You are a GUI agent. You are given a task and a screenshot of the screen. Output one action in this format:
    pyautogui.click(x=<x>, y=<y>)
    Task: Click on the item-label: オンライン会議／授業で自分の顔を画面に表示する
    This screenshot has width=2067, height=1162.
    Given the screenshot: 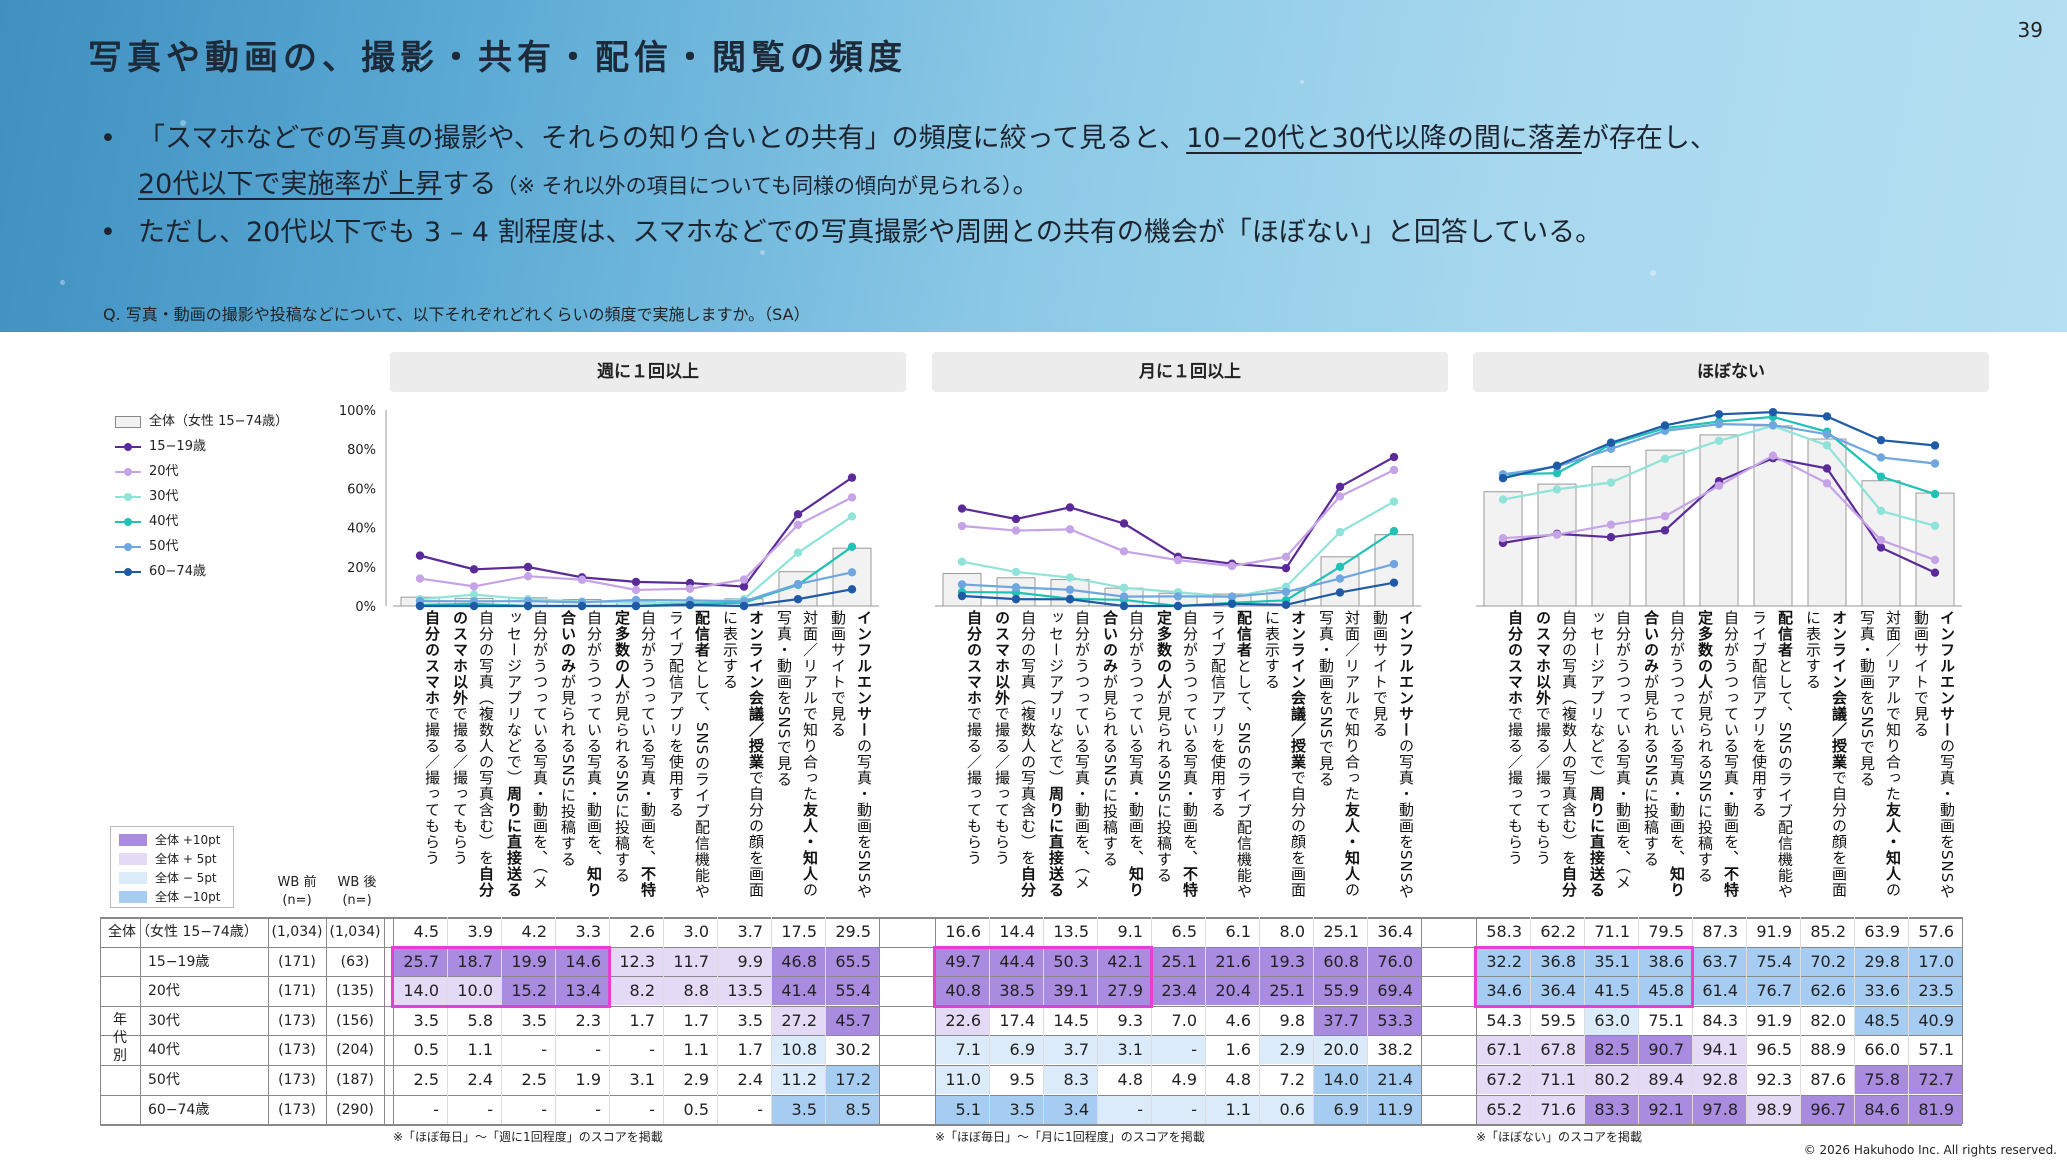 What is the action you would take?
    pyautogui.click(x=743, y=754)
    